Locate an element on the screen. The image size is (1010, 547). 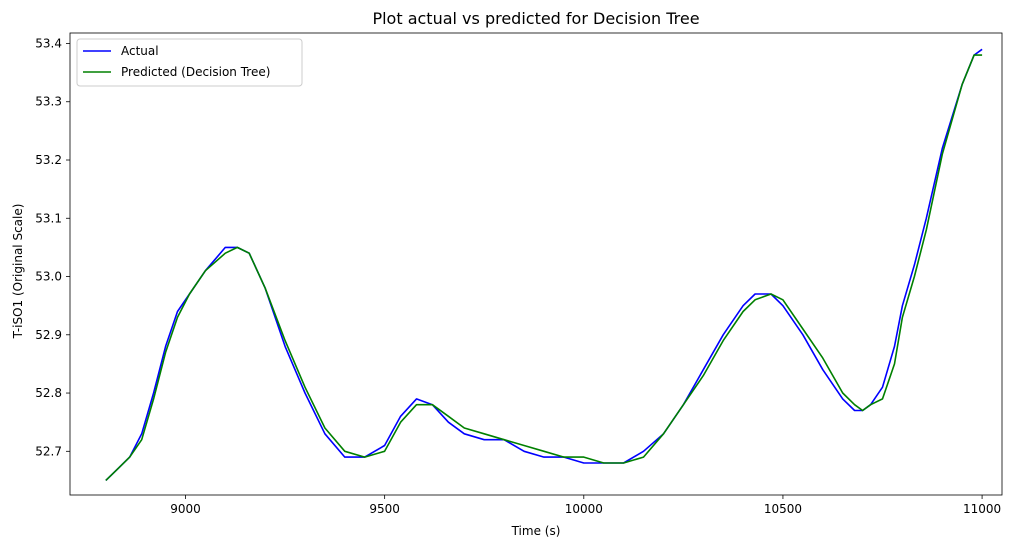
x-tick-label: 10500 is located at coordinates (783, 509).